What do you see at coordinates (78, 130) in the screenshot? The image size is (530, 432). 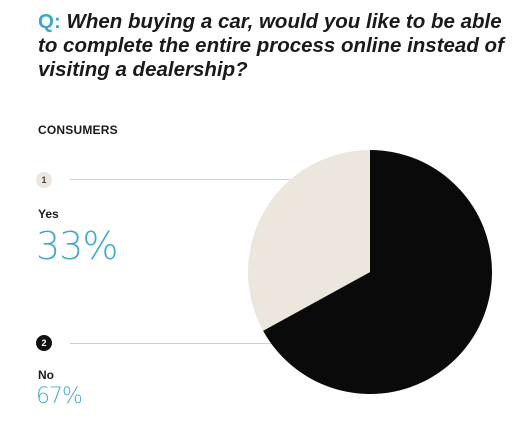 I see `section-label: CONSUMERS` at bounding box center [78, 130].